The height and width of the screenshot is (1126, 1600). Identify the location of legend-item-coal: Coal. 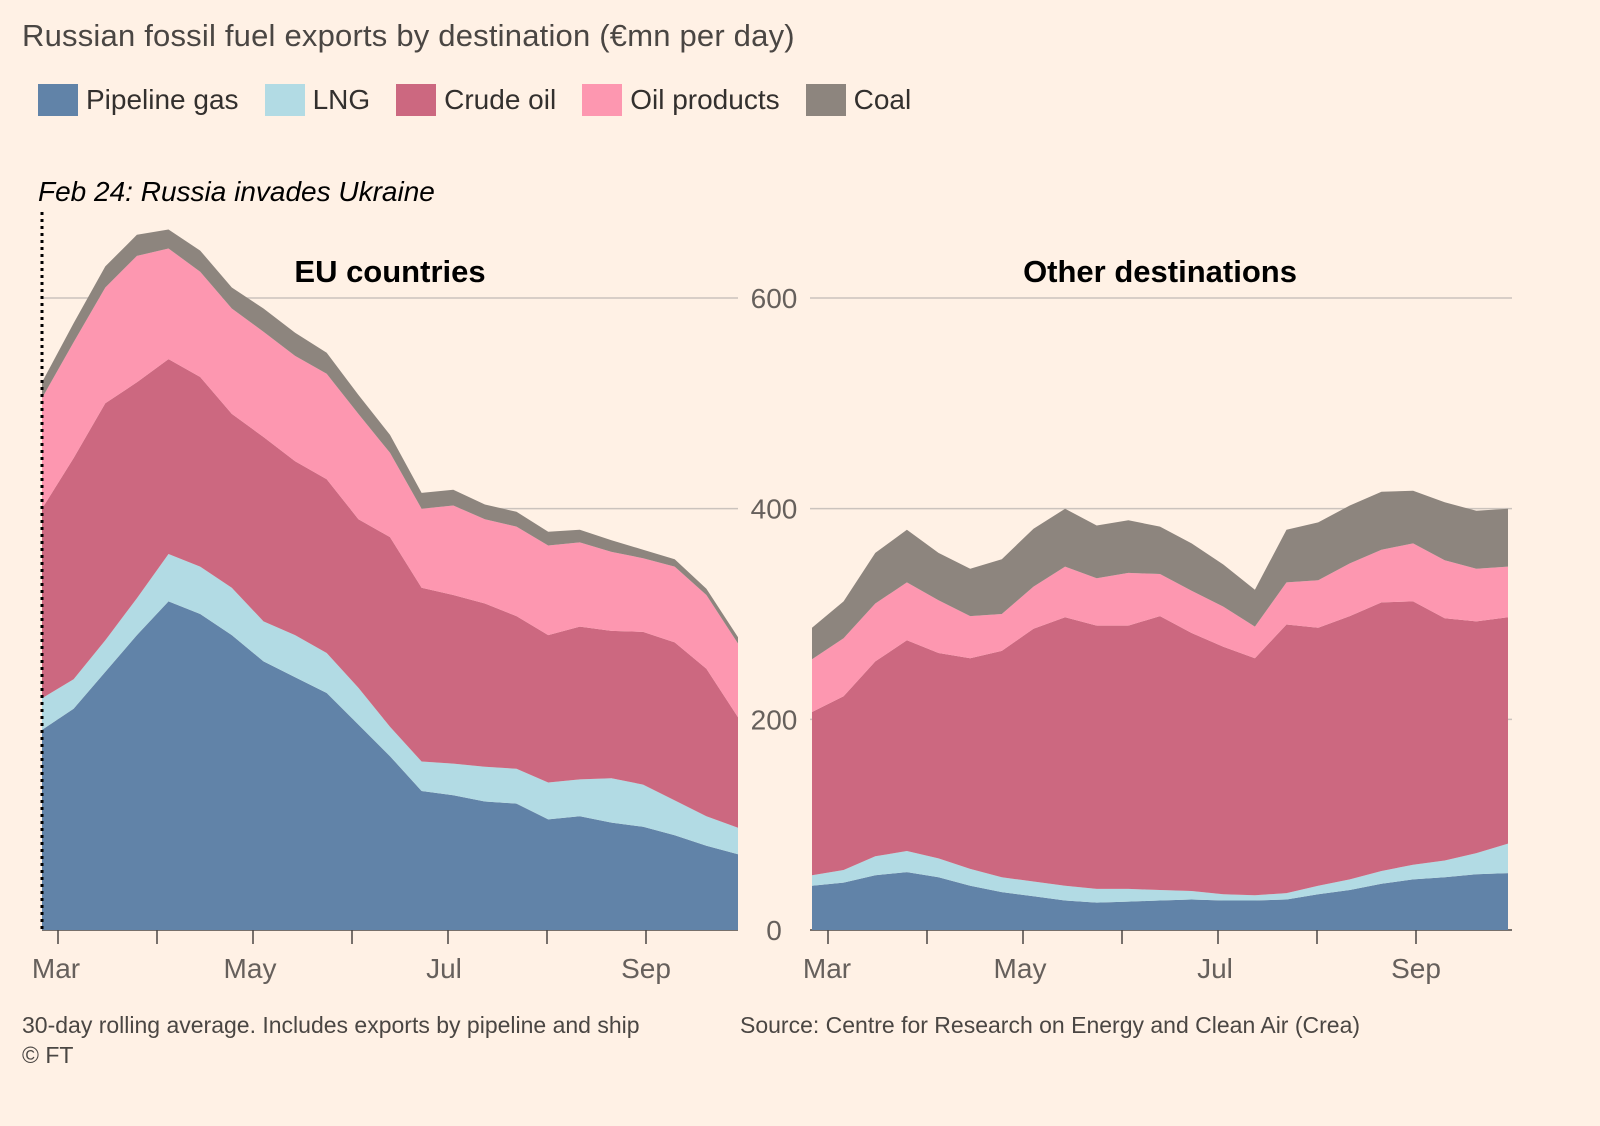
(858, 100).